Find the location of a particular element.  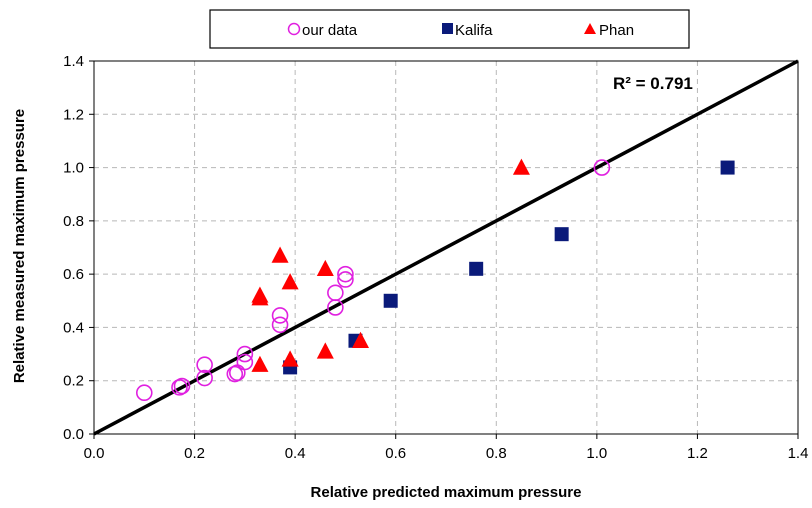

y-tick-label: 0.8 is located at coordinates (73, 221).